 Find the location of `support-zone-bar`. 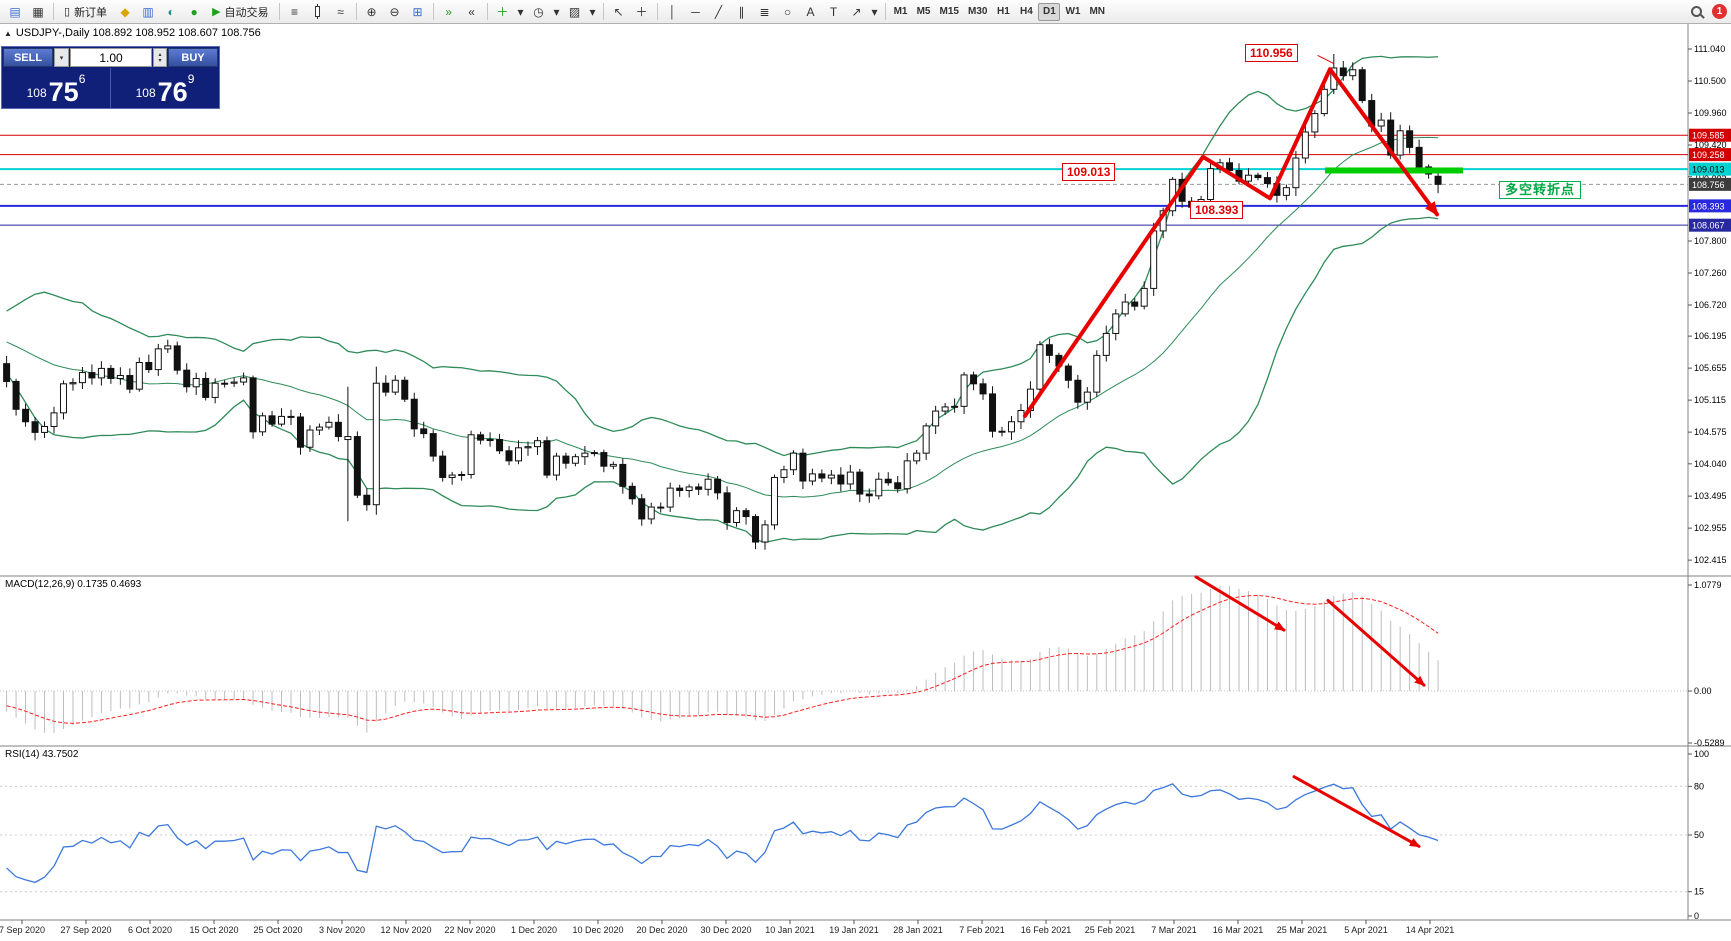

support-zone-bar is located at coordinates (1394, 170).